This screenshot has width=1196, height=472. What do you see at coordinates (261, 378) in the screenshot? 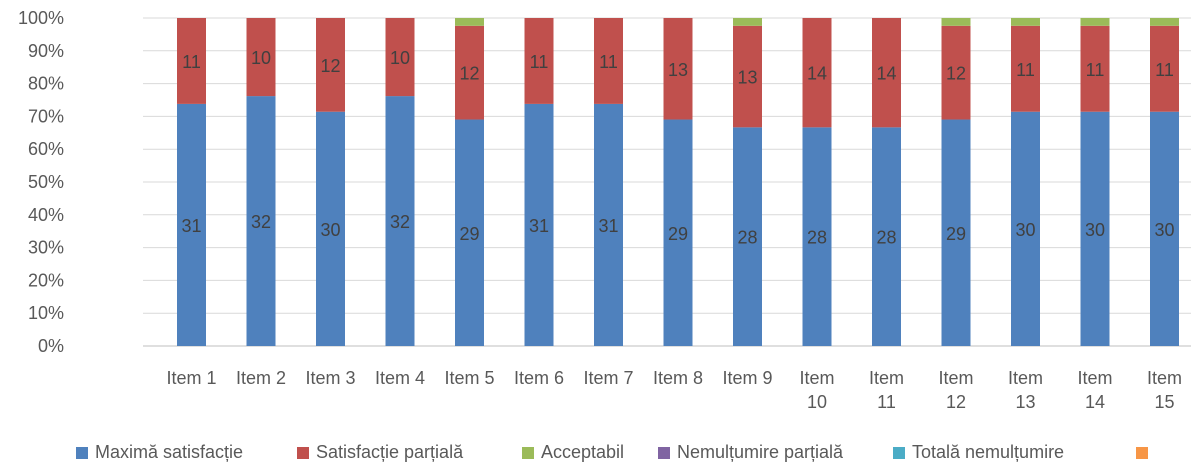
I see `x-tick-label: Item 2` at bounding box center [261, 378].